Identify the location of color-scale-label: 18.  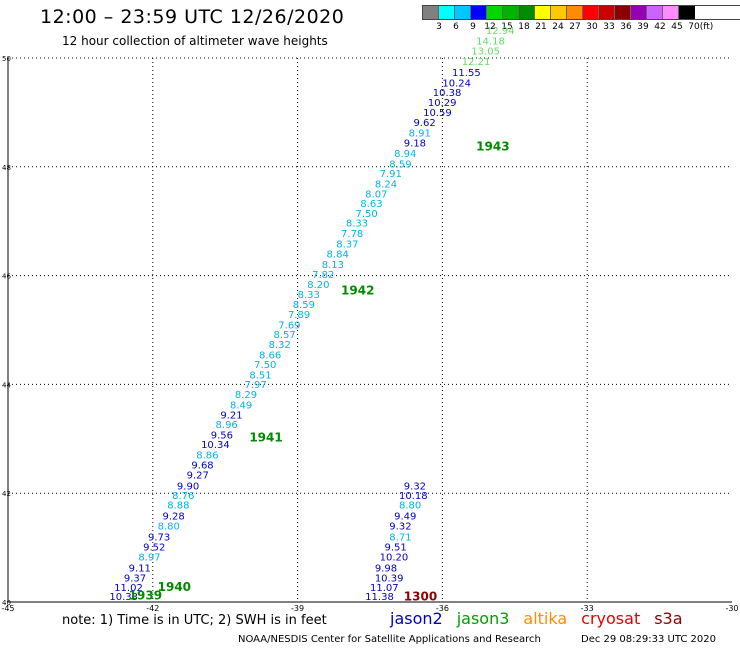
(524, 27).